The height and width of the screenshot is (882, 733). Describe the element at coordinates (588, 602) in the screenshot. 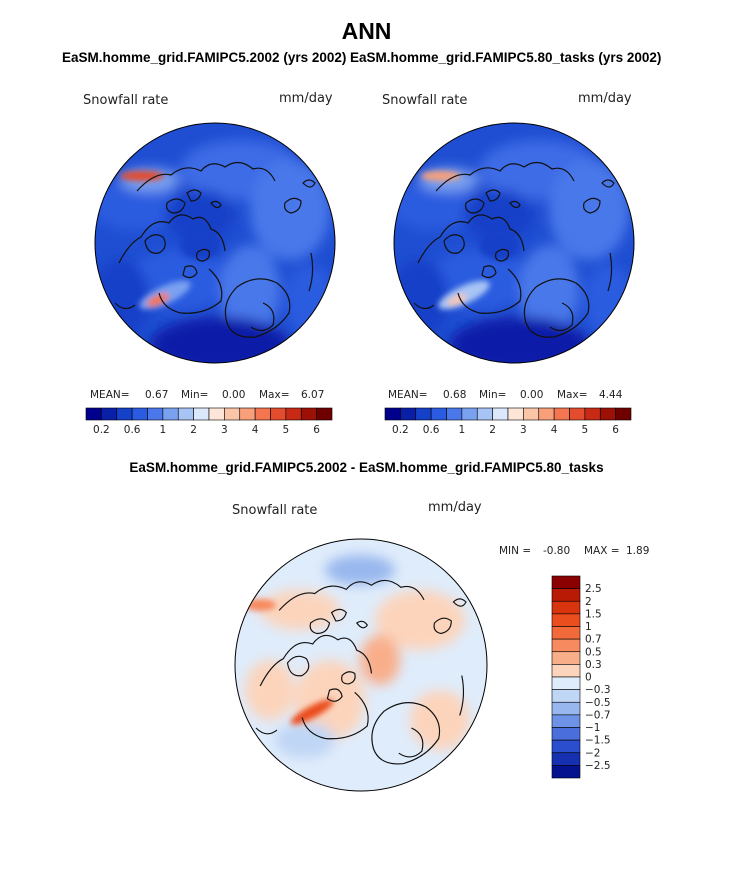

I see `difference-colorbar-tick-label: 2` at that location.